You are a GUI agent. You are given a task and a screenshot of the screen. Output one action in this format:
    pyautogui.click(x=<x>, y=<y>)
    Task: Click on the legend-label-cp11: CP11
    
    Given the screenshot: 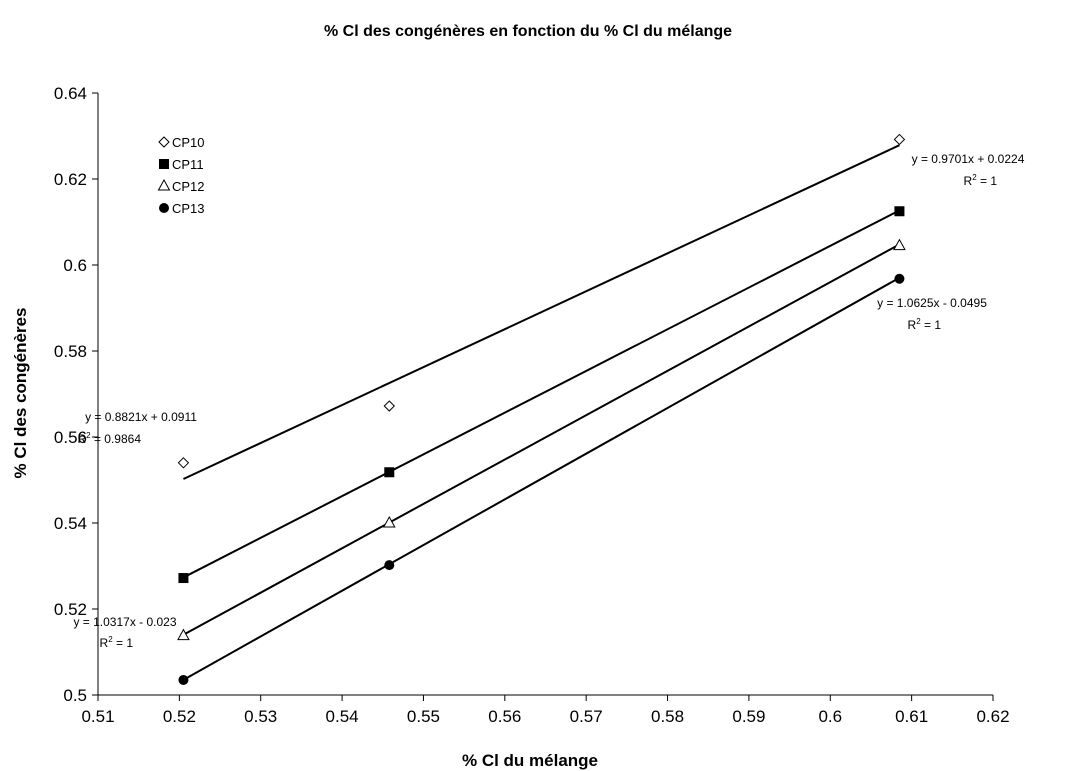 What is the action you would take?
    pyautogui.click(x=188, y=164)
    